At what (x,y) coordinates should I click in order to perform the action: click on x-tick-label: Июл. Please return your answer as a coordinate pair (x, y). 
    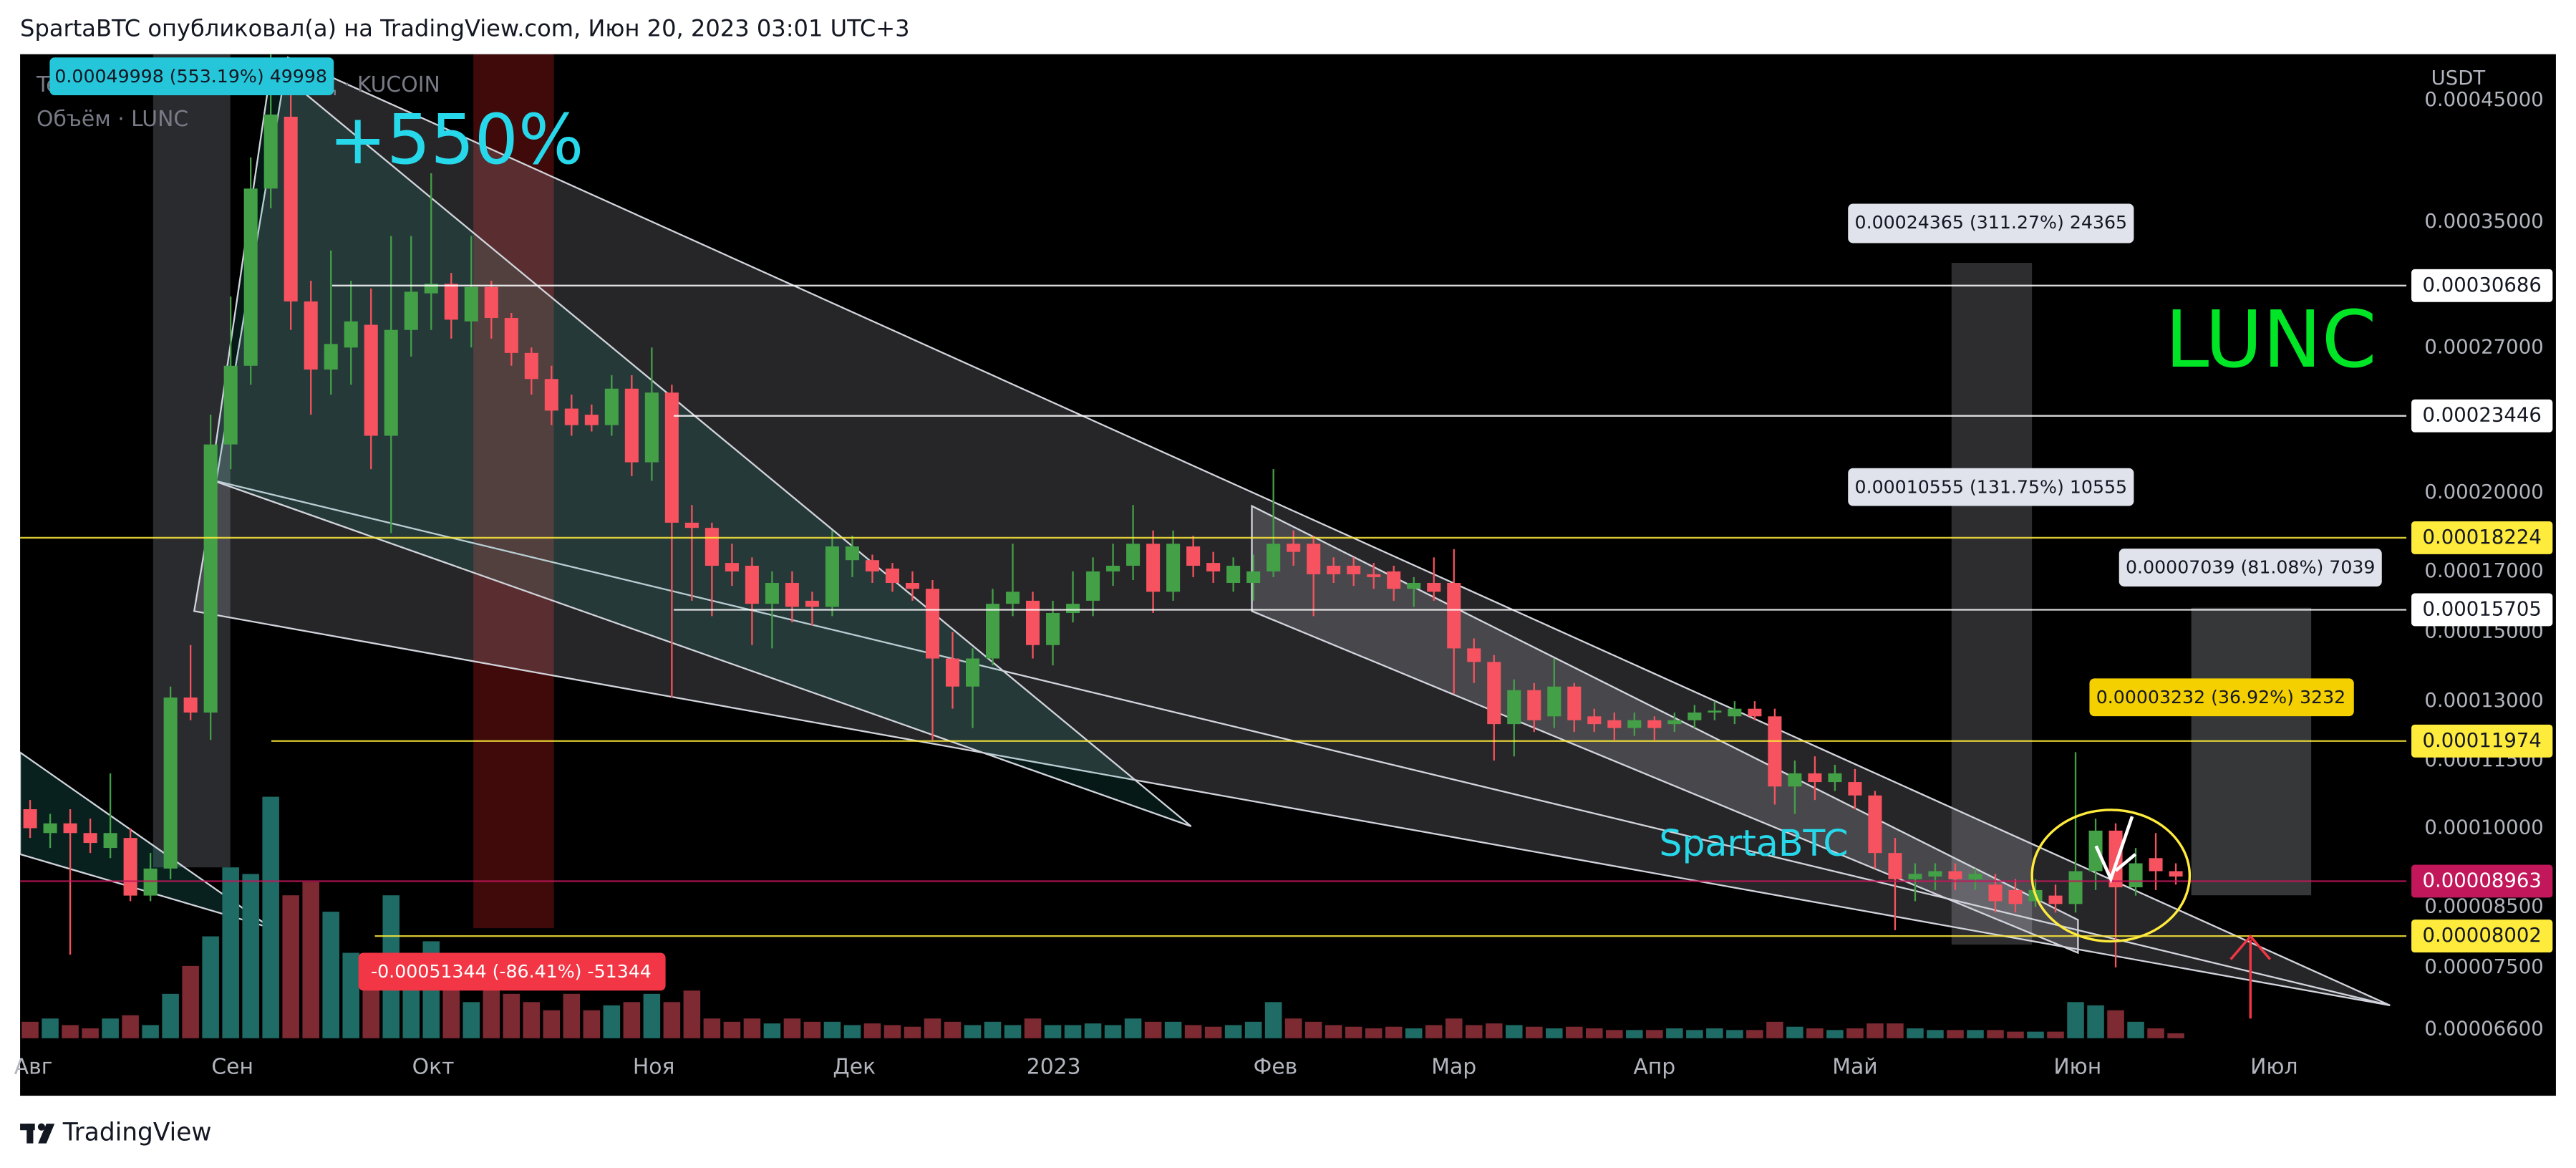
    Looking at the image, I should click on (2273, 1067).